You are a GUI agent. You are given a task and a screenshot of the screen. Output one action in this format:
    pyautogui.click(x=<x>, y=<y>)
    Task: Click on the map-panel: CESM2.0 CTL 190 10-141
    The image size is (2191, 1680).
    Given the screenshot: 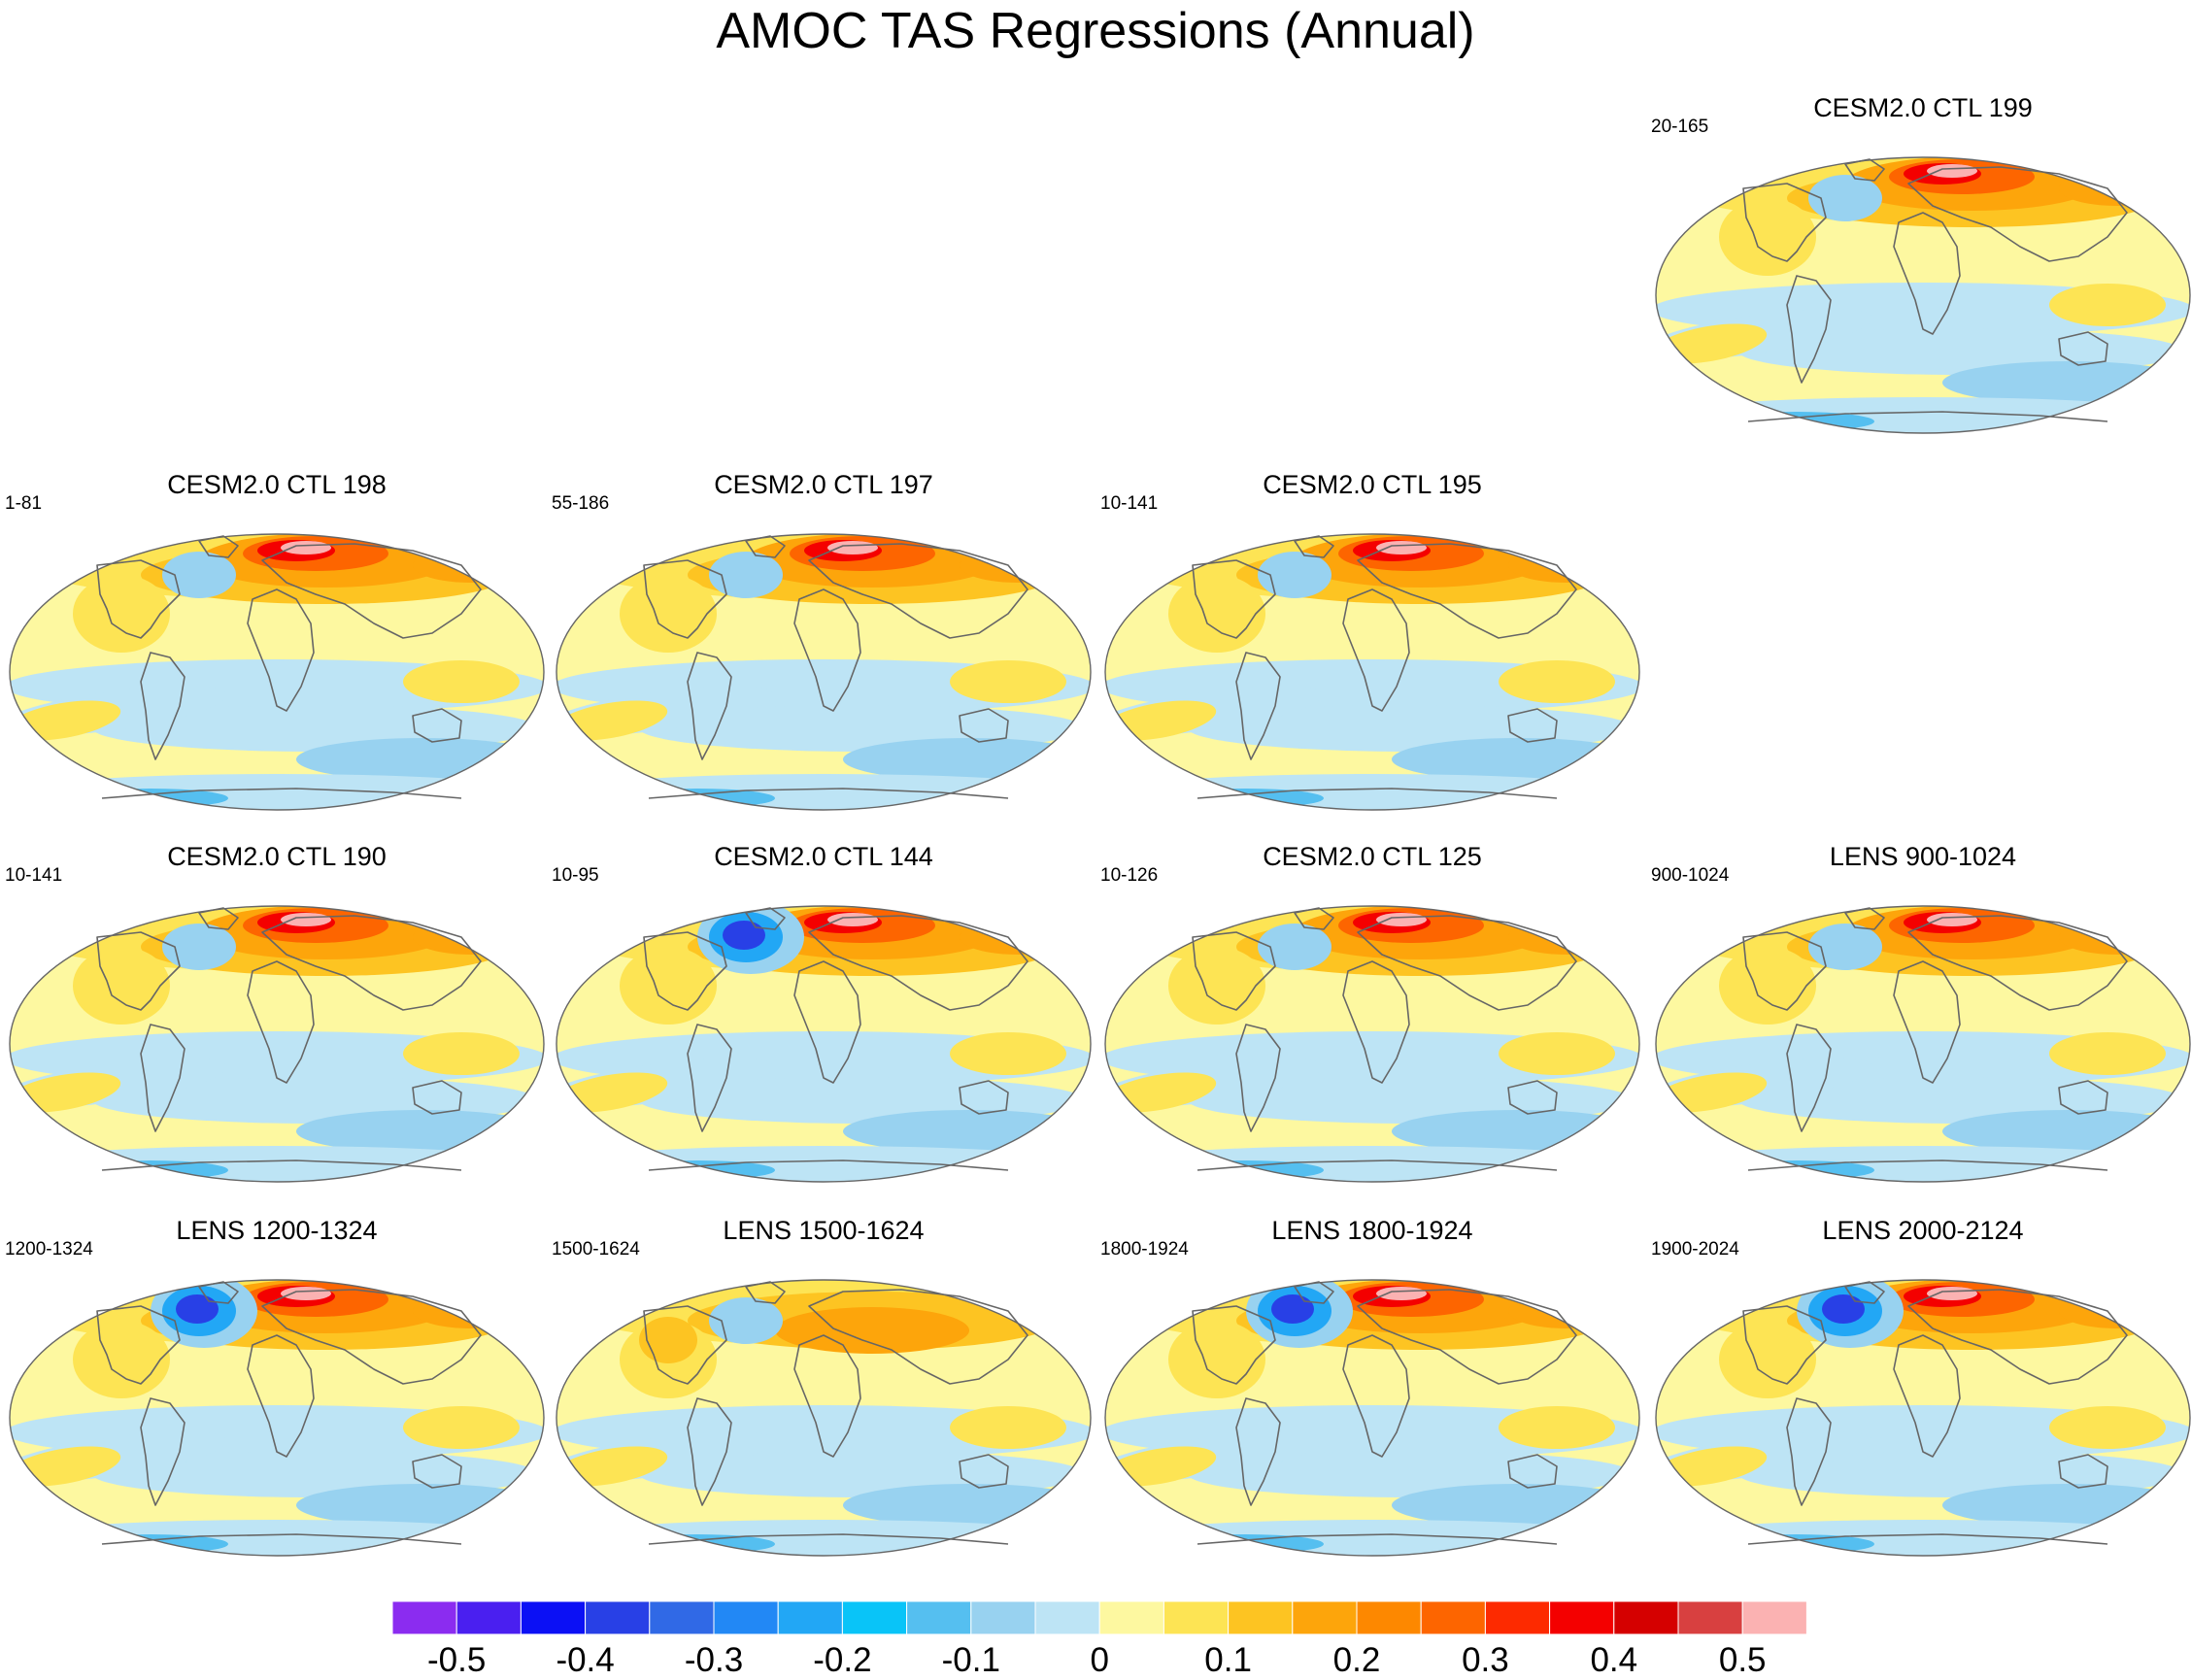 What is the action you would take?
    pyautogui.click(x=277, y=1024)
    